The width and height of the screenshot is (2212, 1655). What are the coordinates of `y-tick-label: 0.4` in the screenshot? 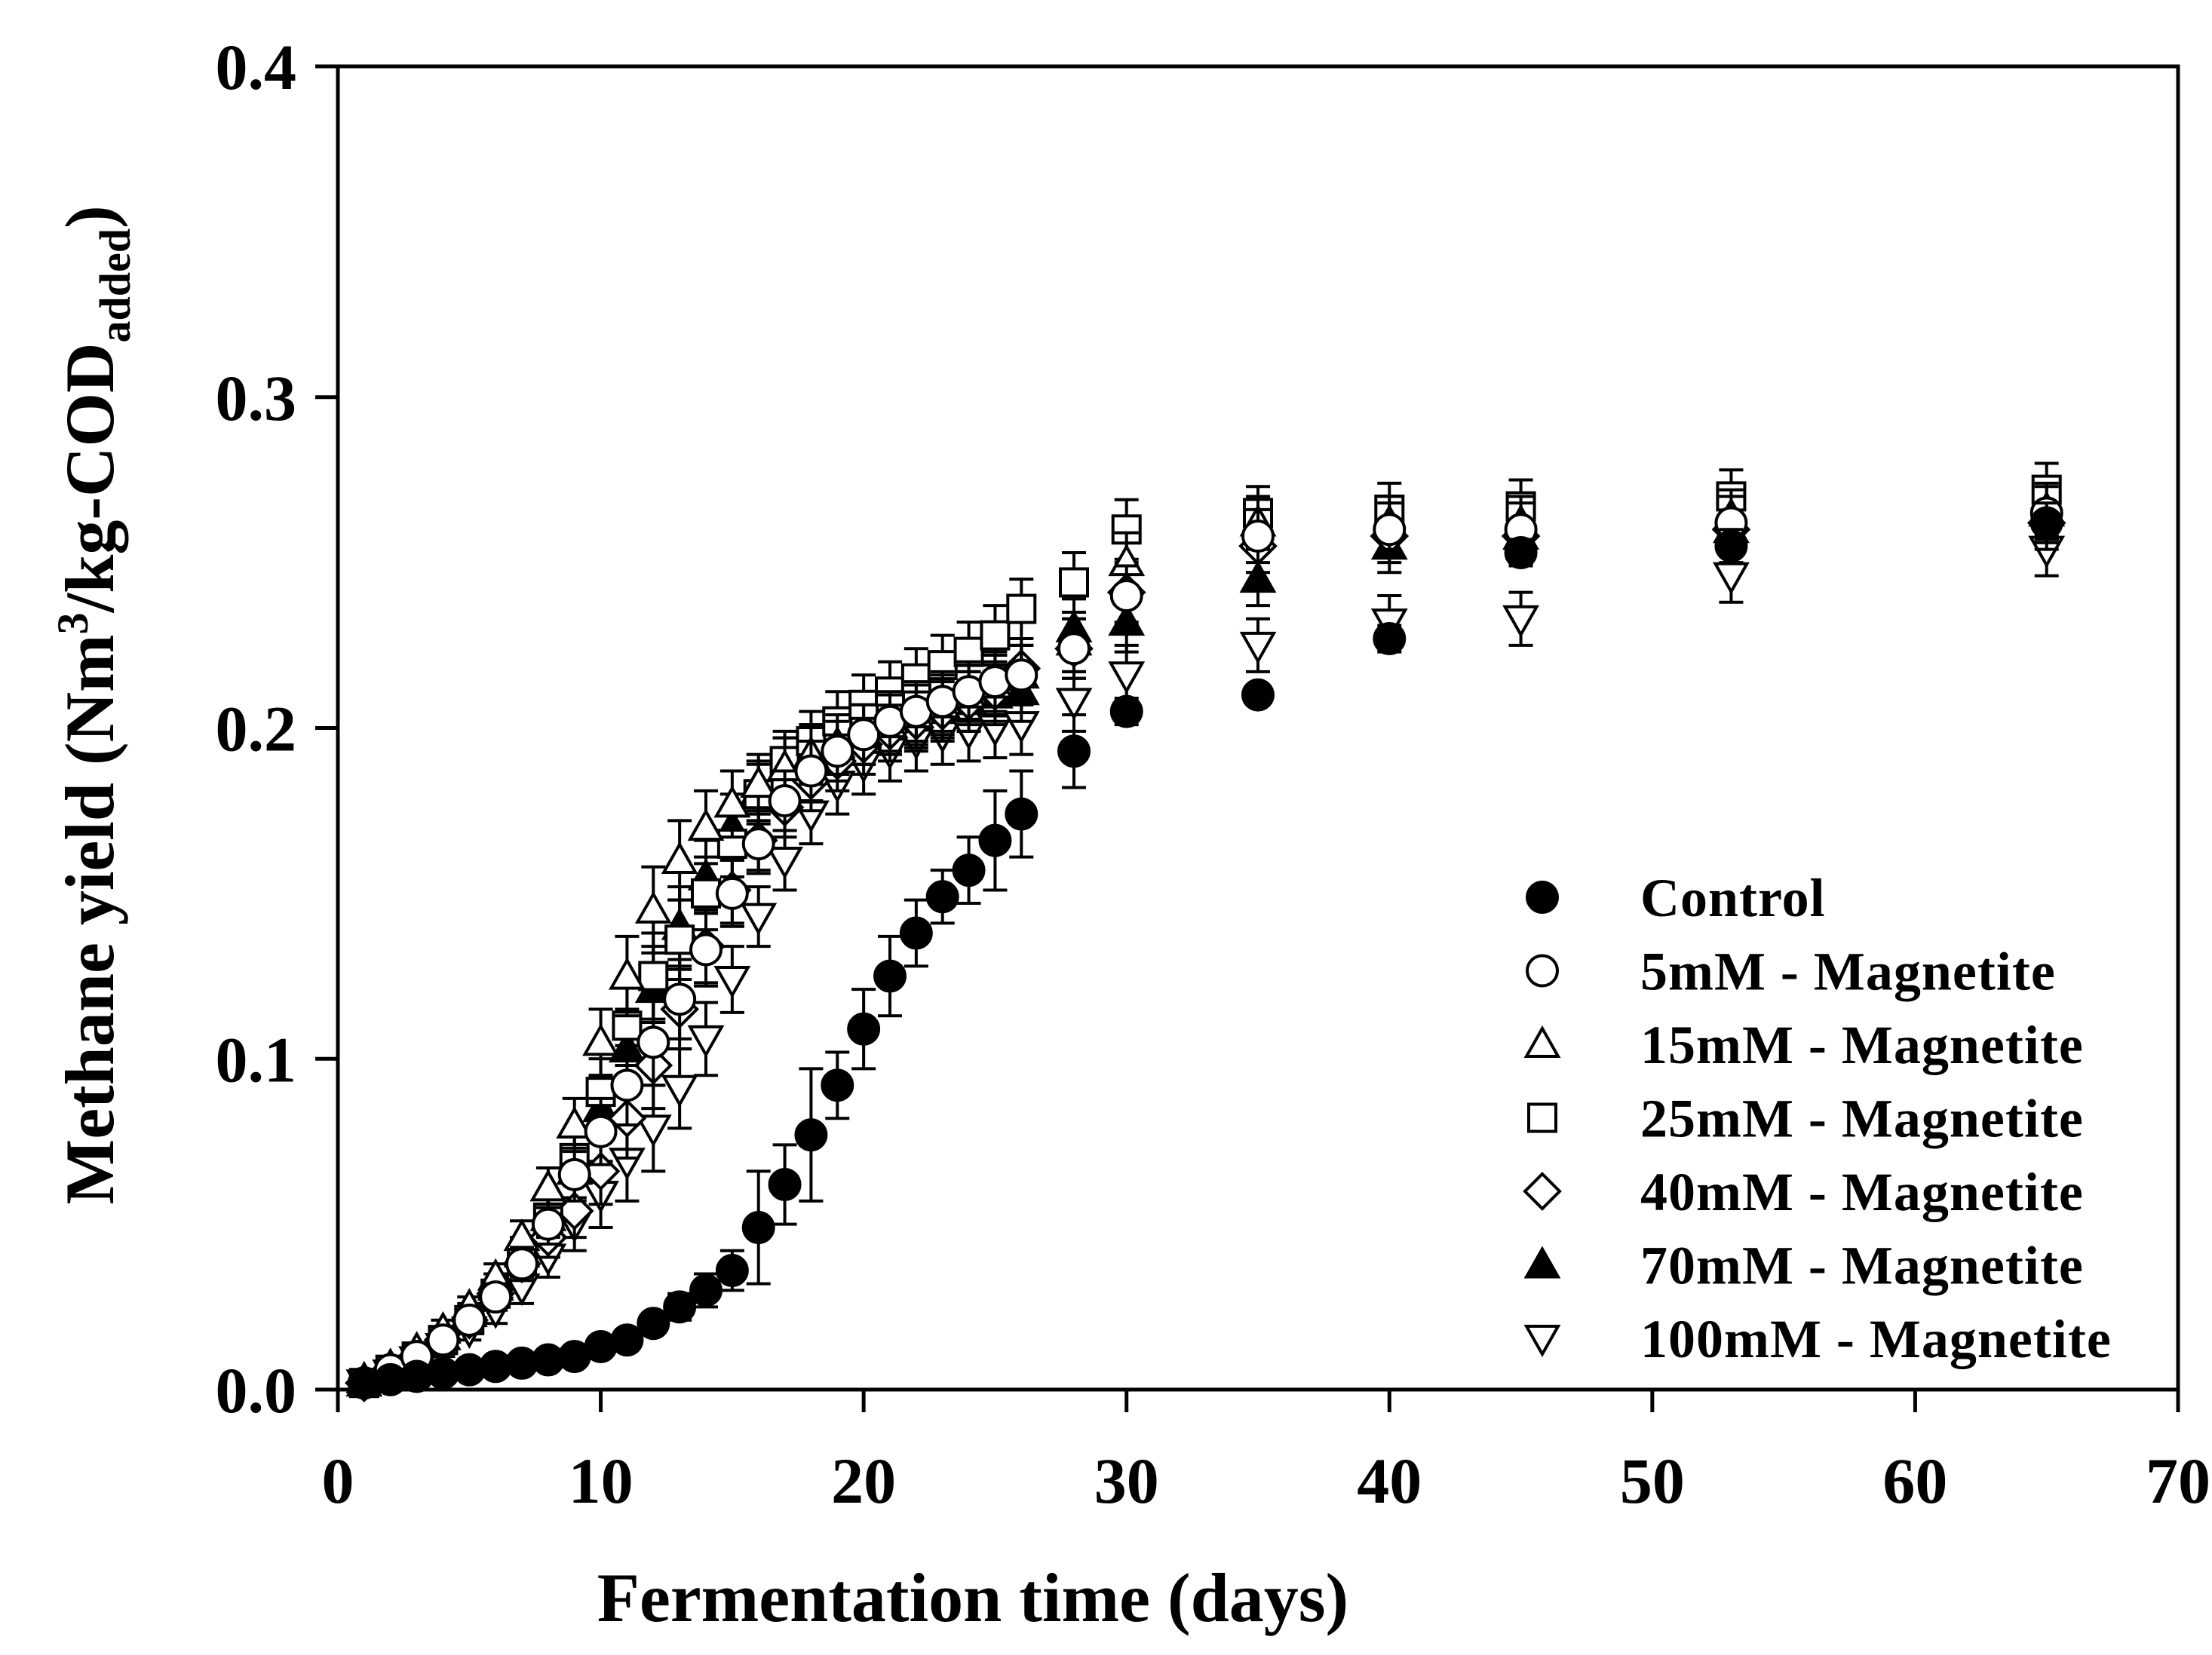 It's located at (256, 67).